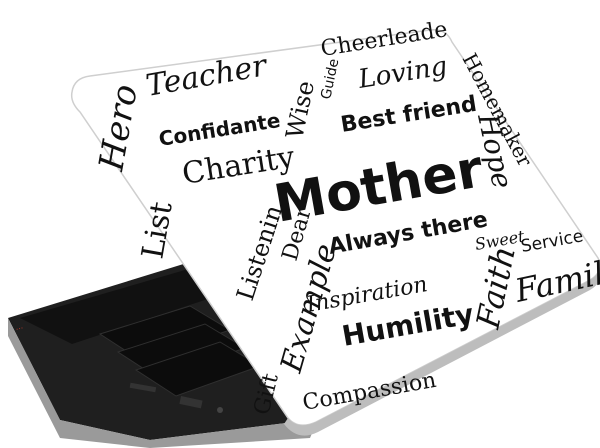  Describe the element at coordinates (157, 230) in the screenshot. I see `word-list: List` at that location.